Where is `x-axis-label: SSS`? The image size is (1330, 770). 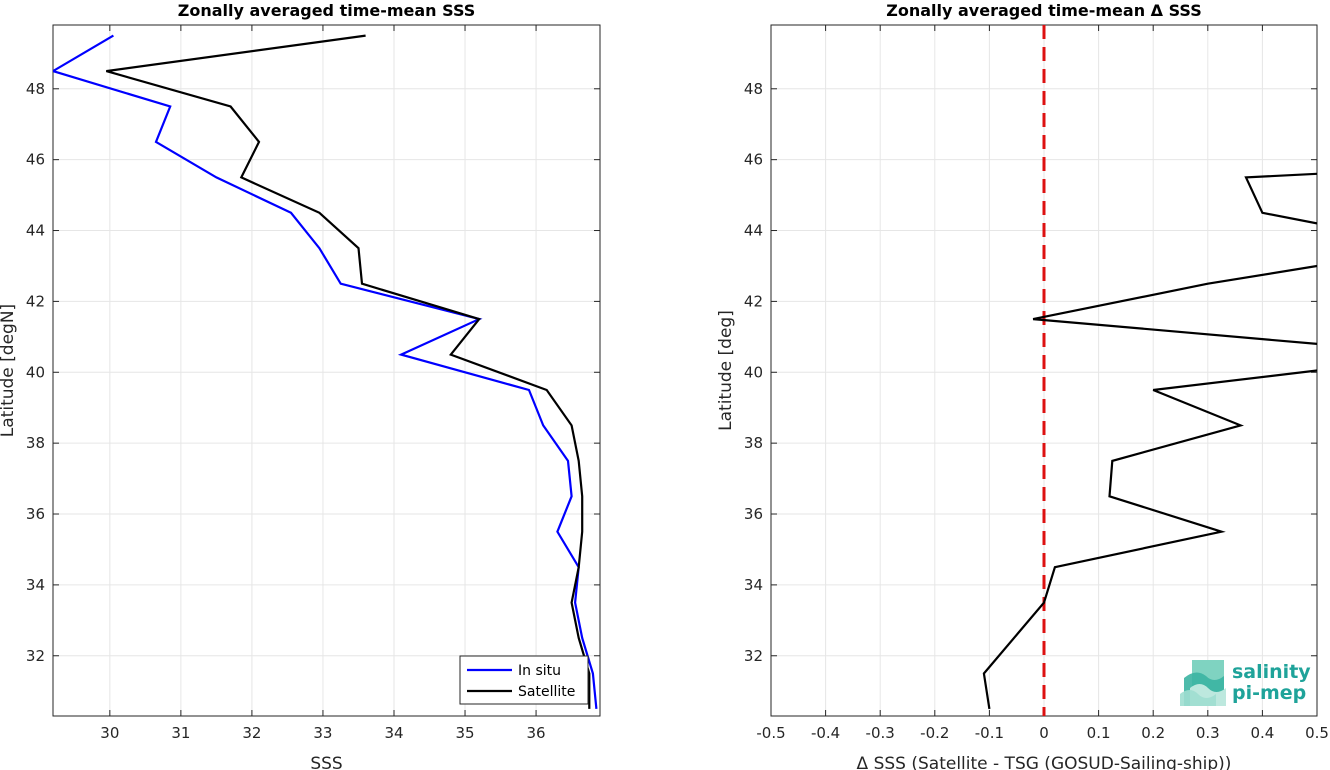
x-axis-label: SSS is located at coordinates (326, 762).